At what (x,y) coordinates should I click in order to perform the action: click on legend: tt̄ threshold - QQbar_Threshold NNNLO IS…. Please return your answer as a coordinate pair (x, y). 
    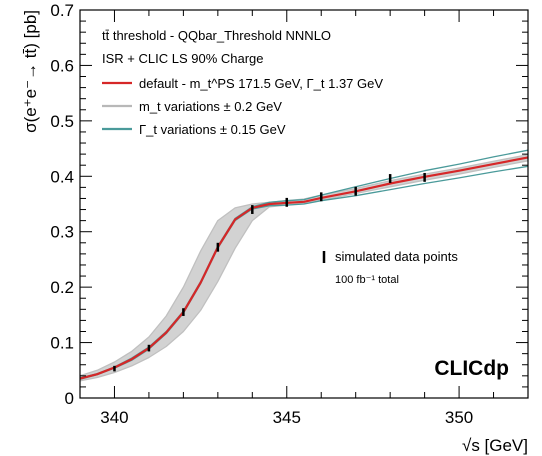
    Looking at the image, I should click on (242, 82).